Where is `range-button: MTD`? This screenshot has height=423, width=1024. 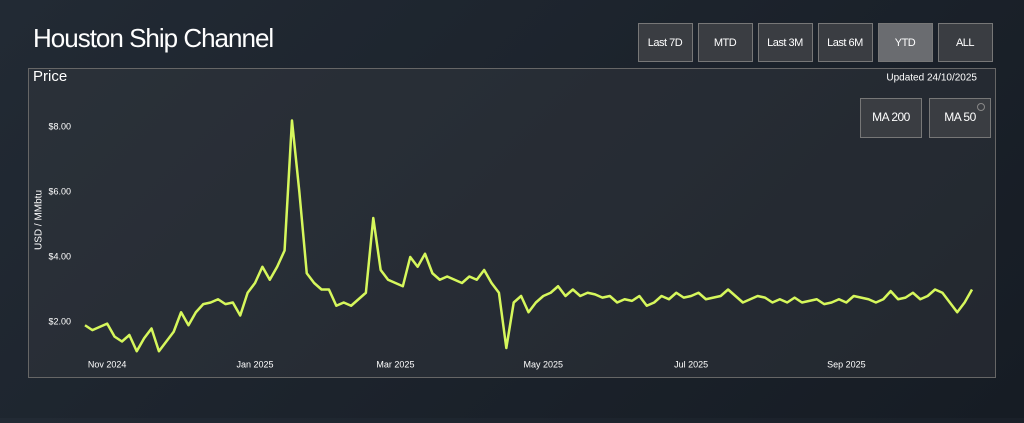 range-button: MTD is located at coordinates (725, 42).